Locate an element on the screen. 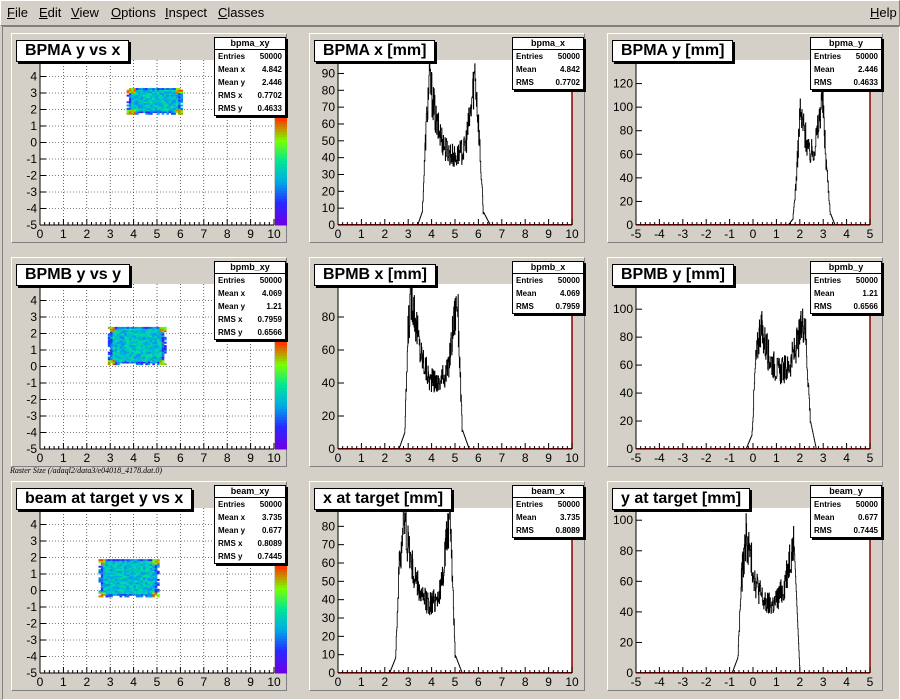  stats-key: RMS is located at coordinates (823, 530).